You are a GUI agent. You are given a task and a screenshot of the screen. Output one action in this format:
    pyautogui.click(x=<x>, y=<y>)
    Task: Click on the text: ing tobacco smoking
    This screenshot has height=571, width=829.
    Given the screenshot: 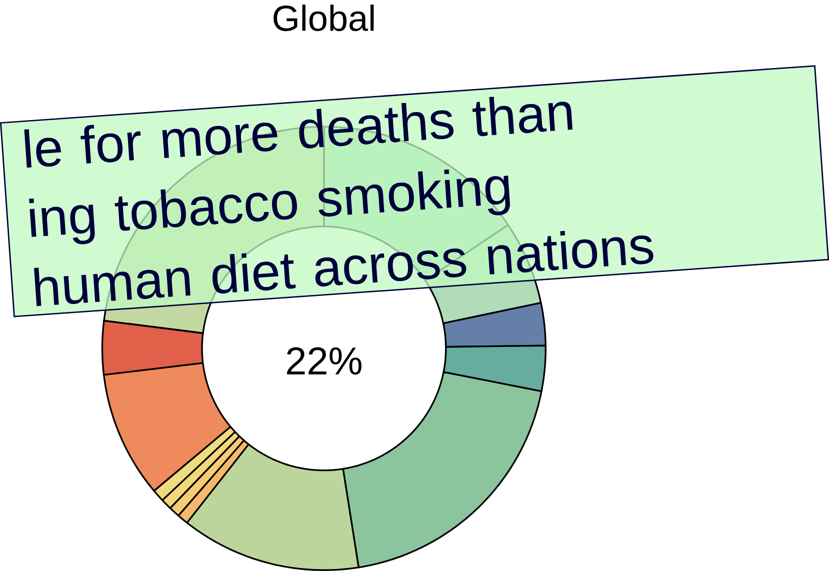 What is the action you would take?
    pyautogui.click(x=269, y=206)
    